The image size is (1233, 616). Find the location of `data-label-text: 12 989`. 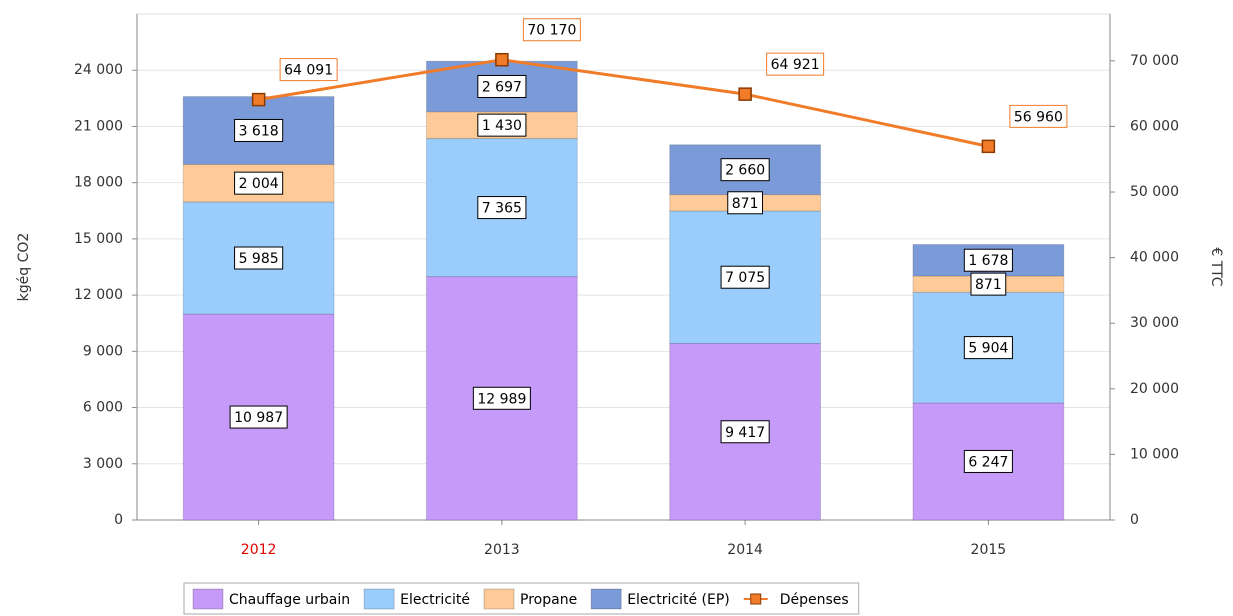

data-label-text: 12 989 is located at coordinates (501, 399).